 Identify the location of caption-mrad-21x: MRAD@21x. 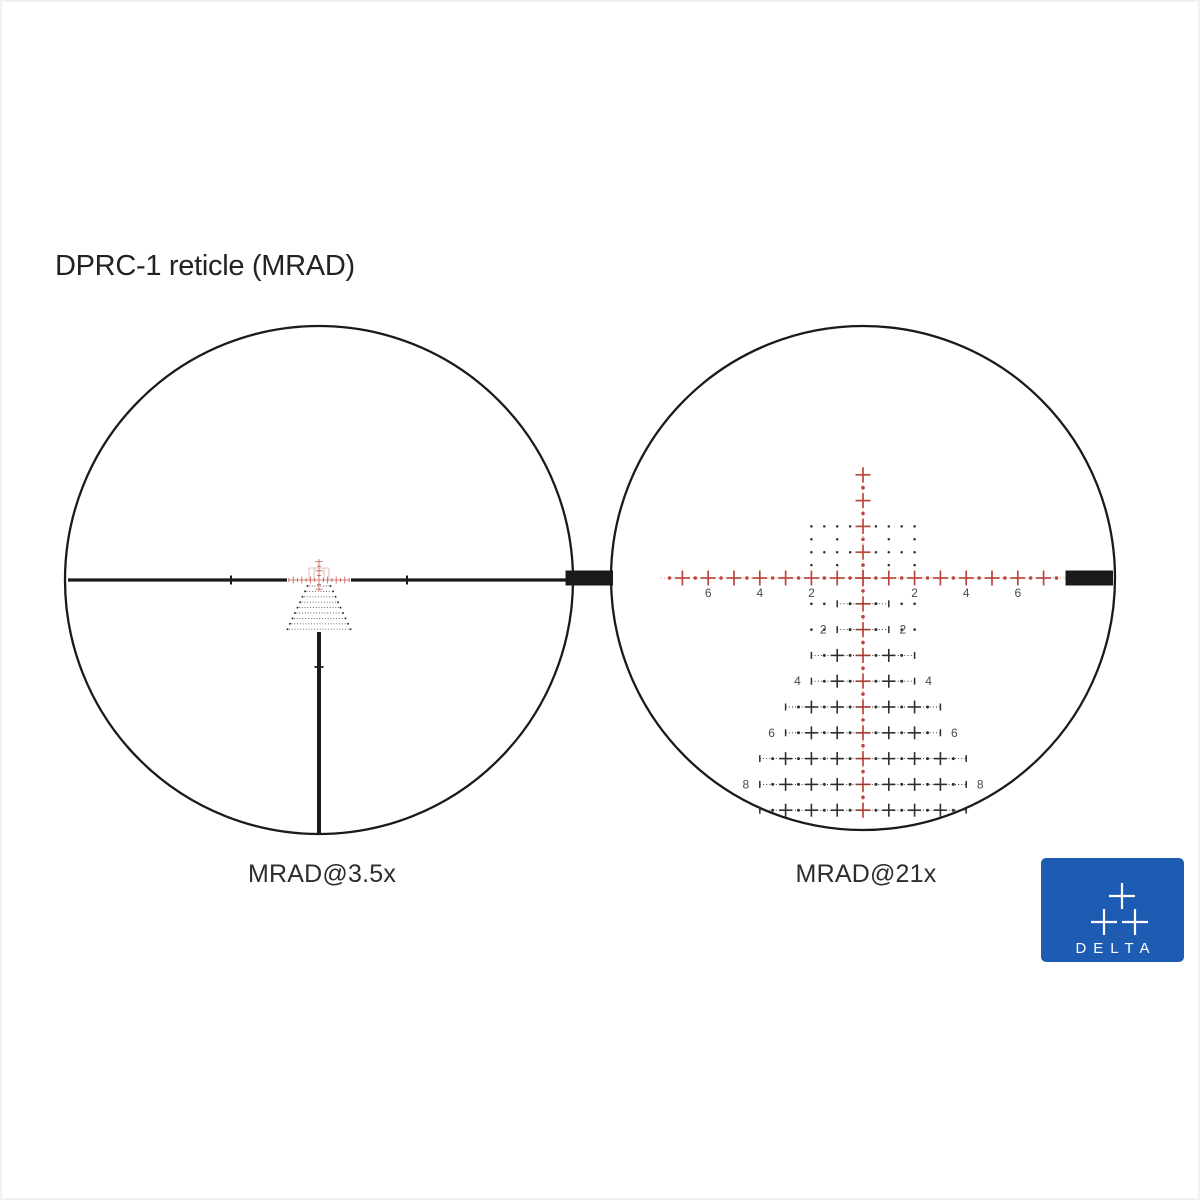
(866, 874).